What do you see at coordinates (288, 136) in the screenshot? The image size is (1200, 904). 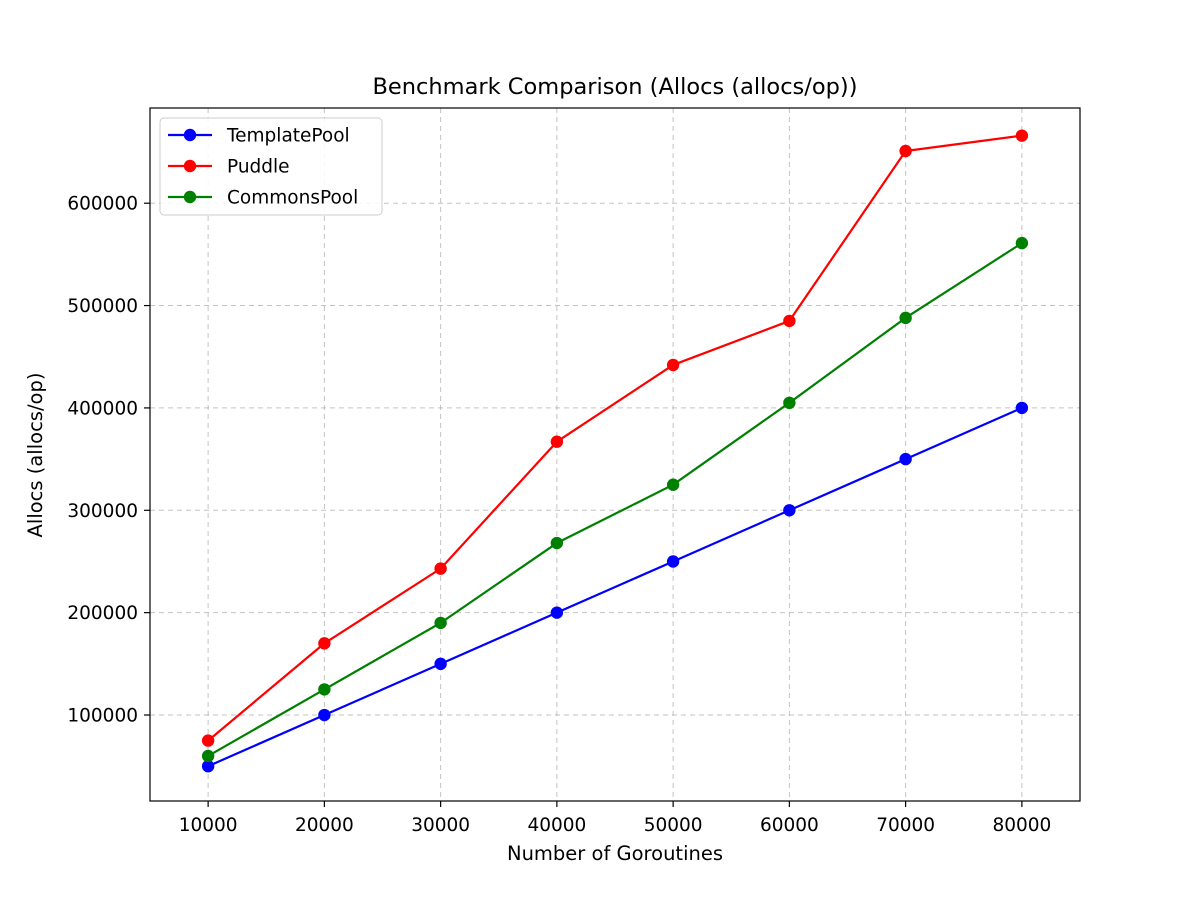 I see `legend-label: TemplatePool` at bounding box center [288, 136].